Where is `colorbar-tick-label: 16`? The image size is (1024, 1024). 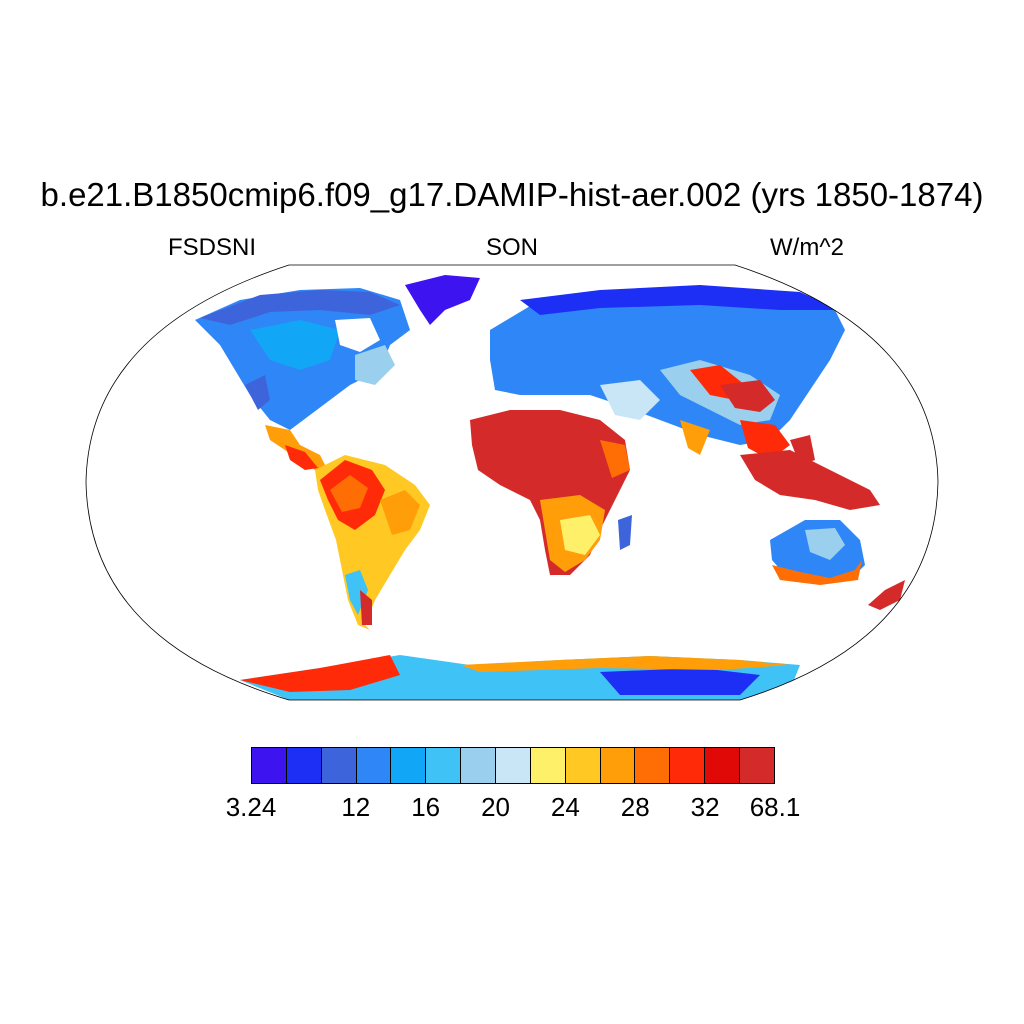
colorbar-tick-label: 16 is located at coordinates (426, 807).